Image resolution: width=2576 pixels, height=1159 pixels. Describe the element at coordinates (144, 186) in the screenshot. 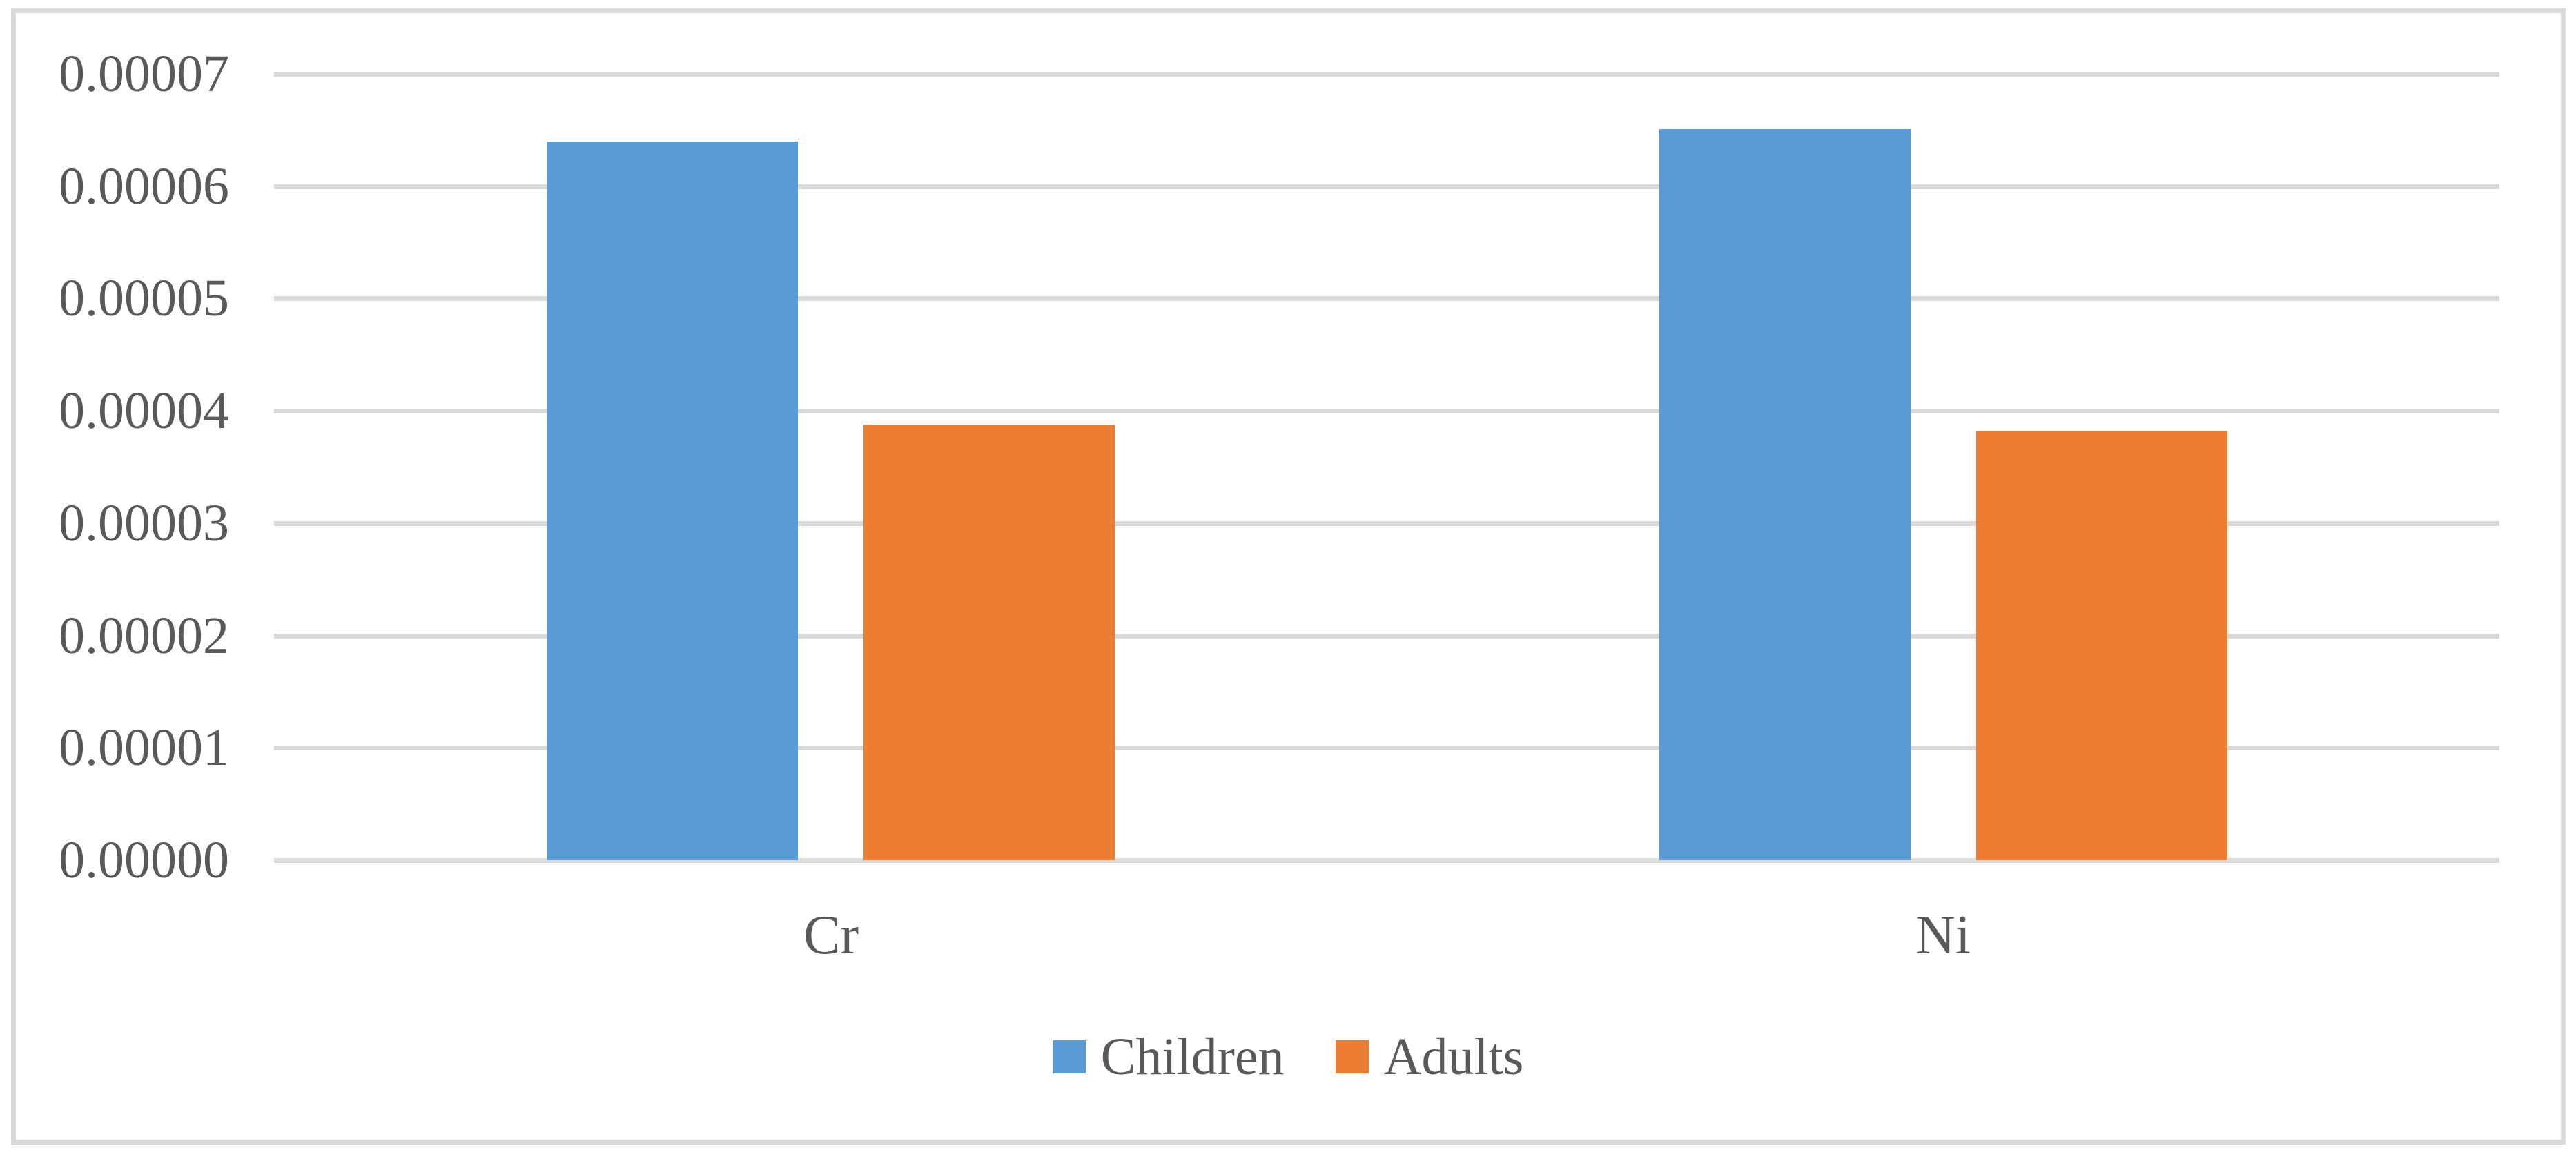

I see `y-axis-tick-label: 0.00006` at that location.